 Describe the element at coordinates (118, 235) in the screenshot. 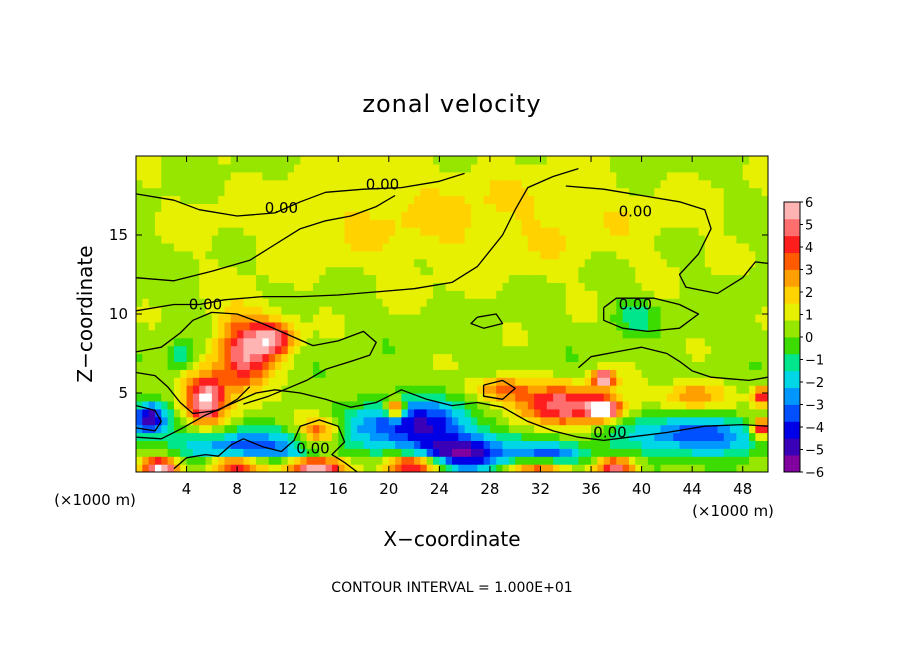

I see `y-tick-label: 15` at that location.